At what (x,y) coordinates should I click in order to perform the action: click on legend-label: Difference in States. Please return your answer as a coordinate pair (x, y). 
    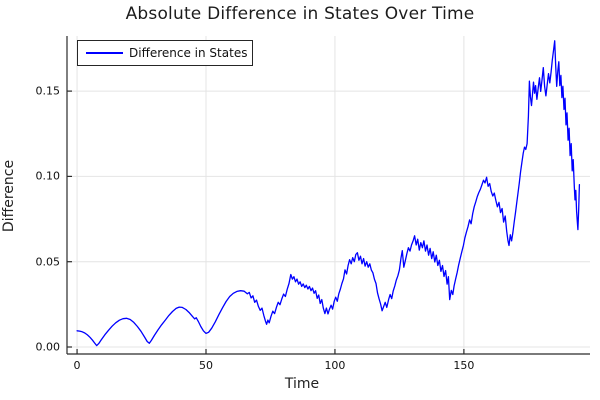
    Looking at the image, I should click on (188, 53).